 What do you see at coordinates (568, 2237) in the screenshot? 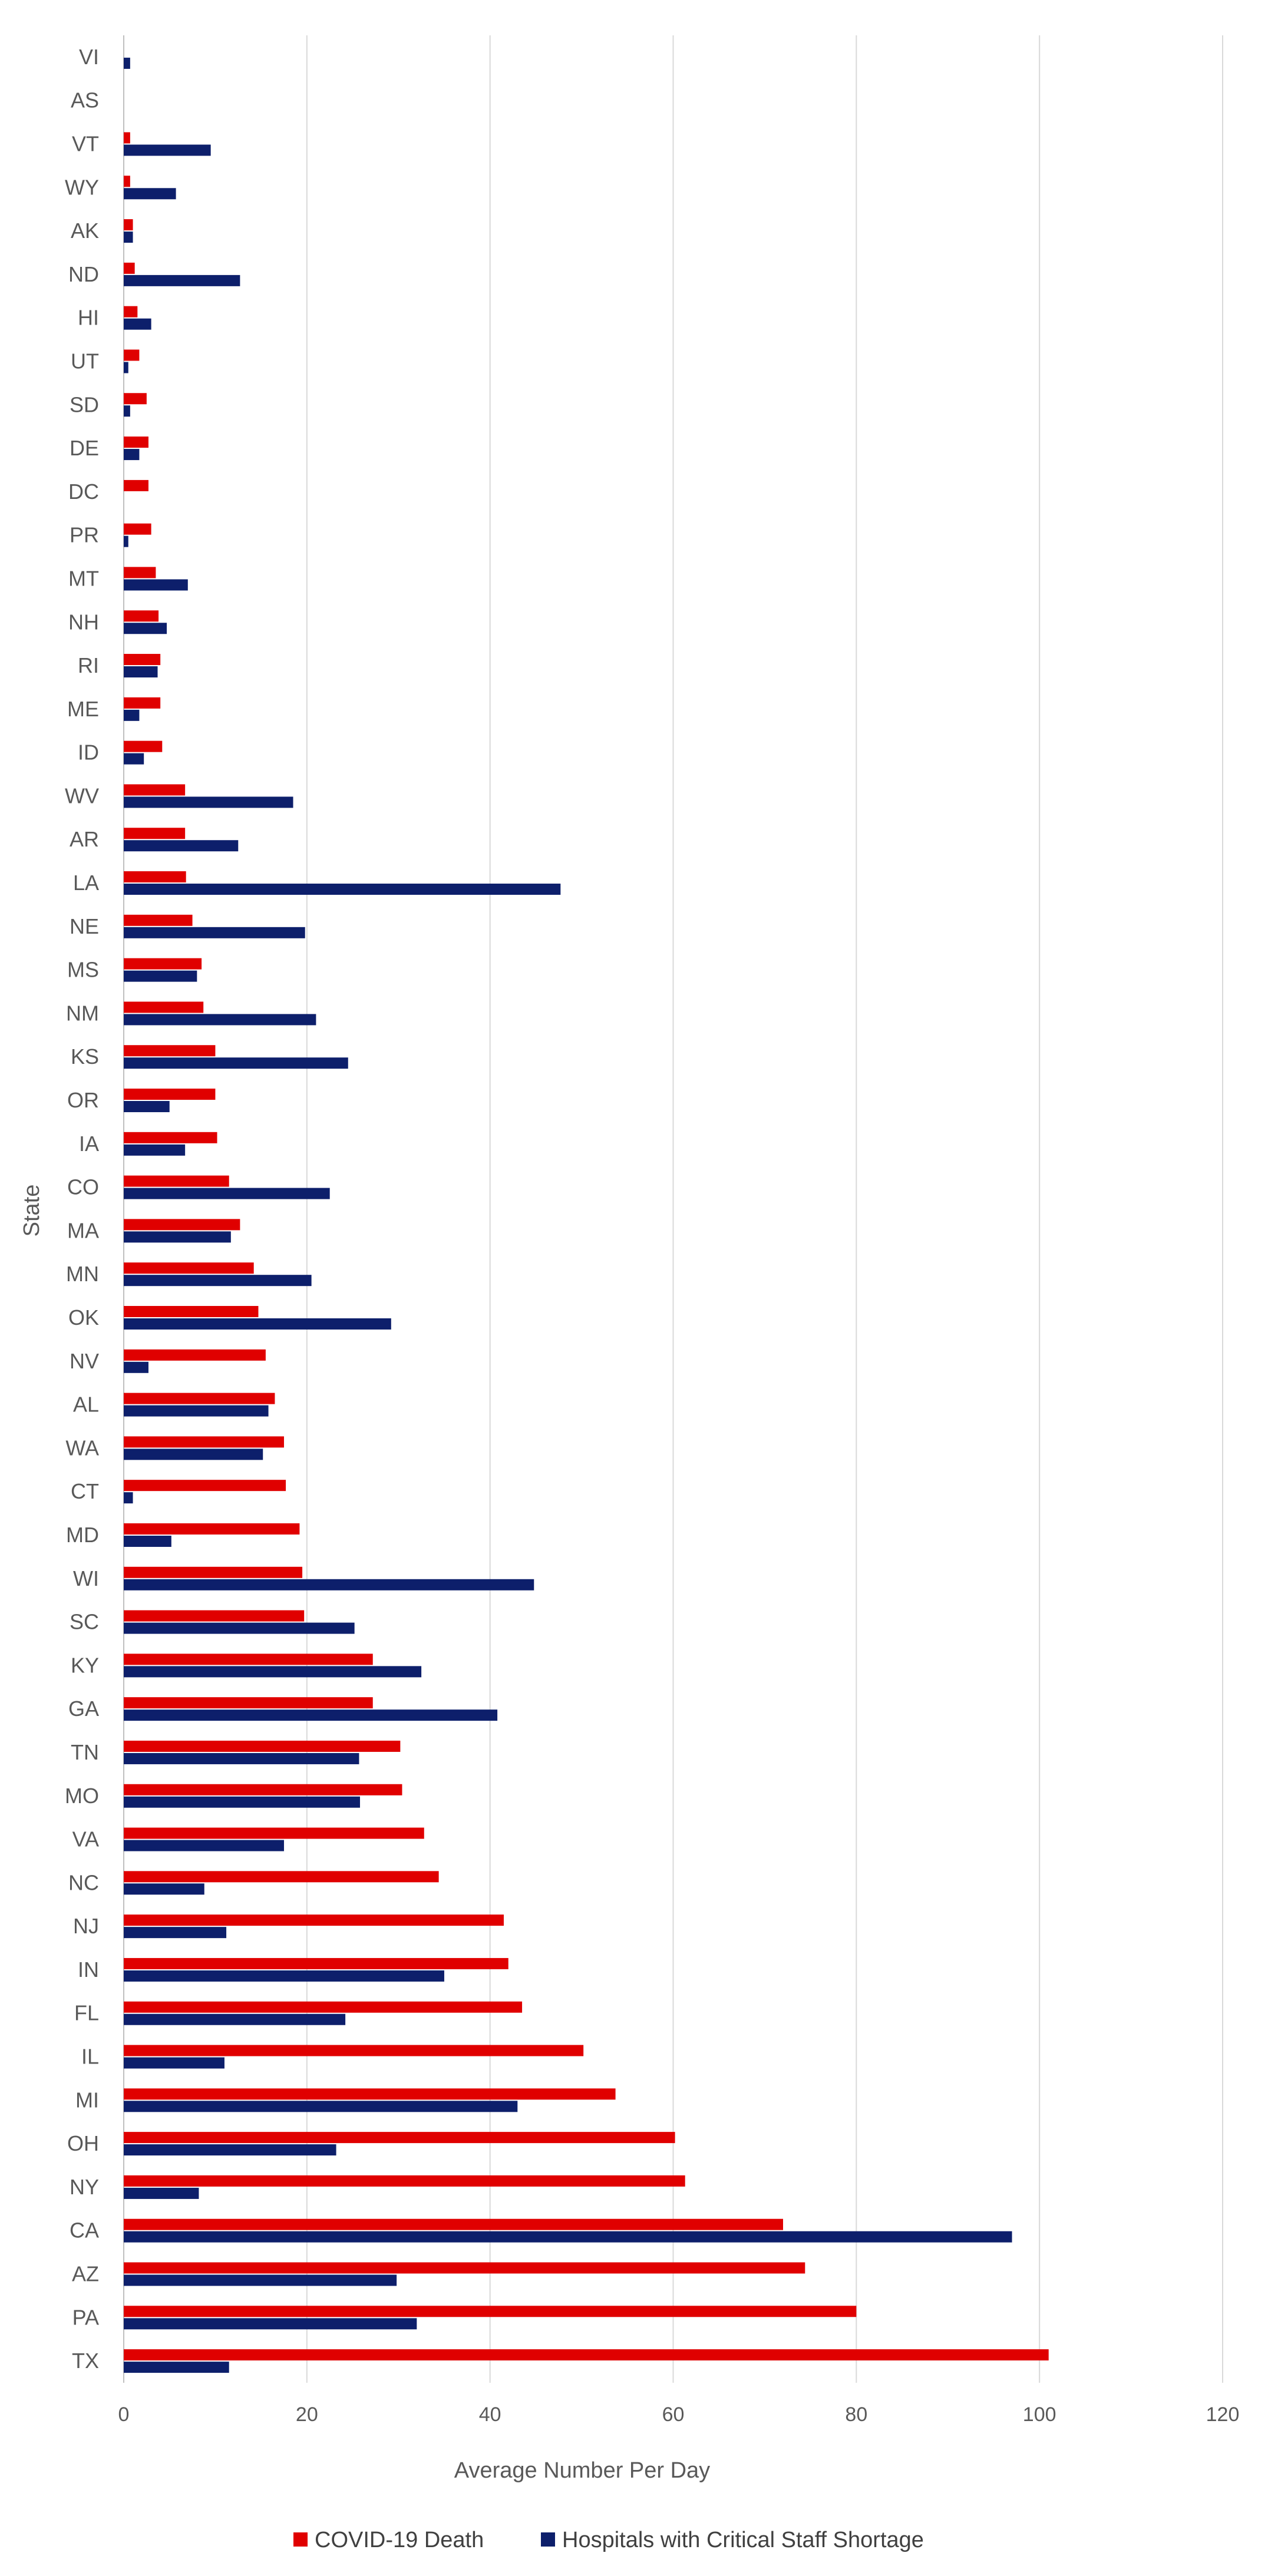
I see `bar-staff-shortage-ca` at bounding box center [568, 2237].